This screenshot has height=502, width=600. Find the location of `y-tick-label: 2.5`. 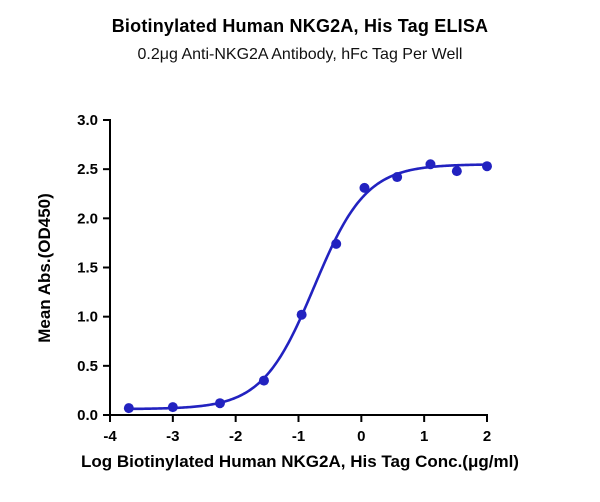

y-tick-label: 2.5 is located at coordinates (87, 169).